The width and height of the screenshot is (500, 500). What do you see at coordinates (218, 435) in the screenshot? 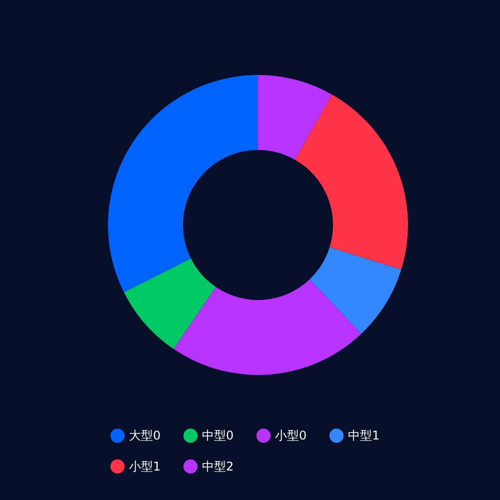
I see `legend-label: 中型0` at bounding box center [218, 435].